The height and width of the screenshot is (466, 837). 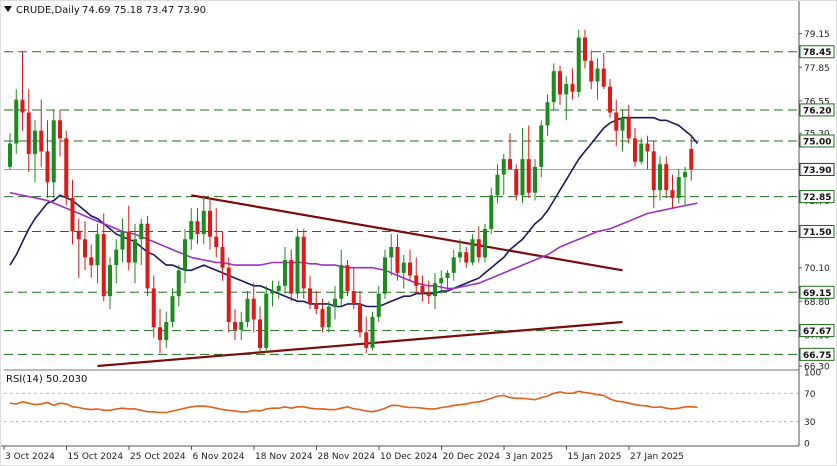 I want to click on rsi-tick-label: 0, so click(x=807, y=445).